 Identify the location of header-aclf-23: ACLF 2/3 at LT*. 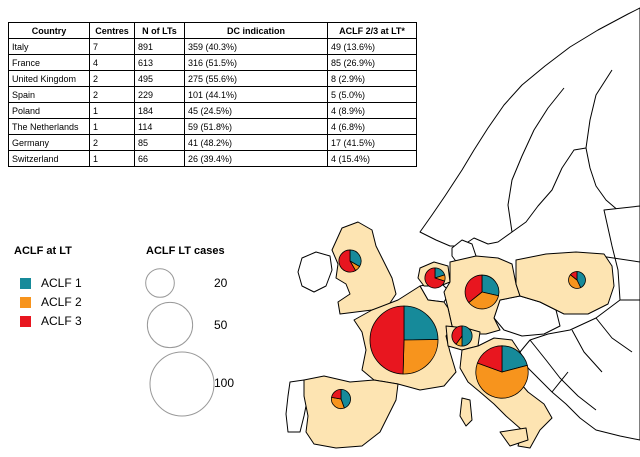
(372, 30).